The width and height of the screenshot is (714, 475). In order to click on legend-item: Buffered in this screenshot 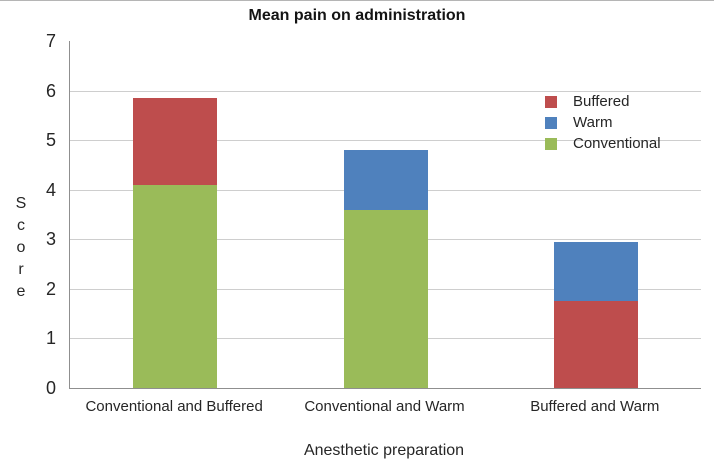, I will do `click(603, 101)`.